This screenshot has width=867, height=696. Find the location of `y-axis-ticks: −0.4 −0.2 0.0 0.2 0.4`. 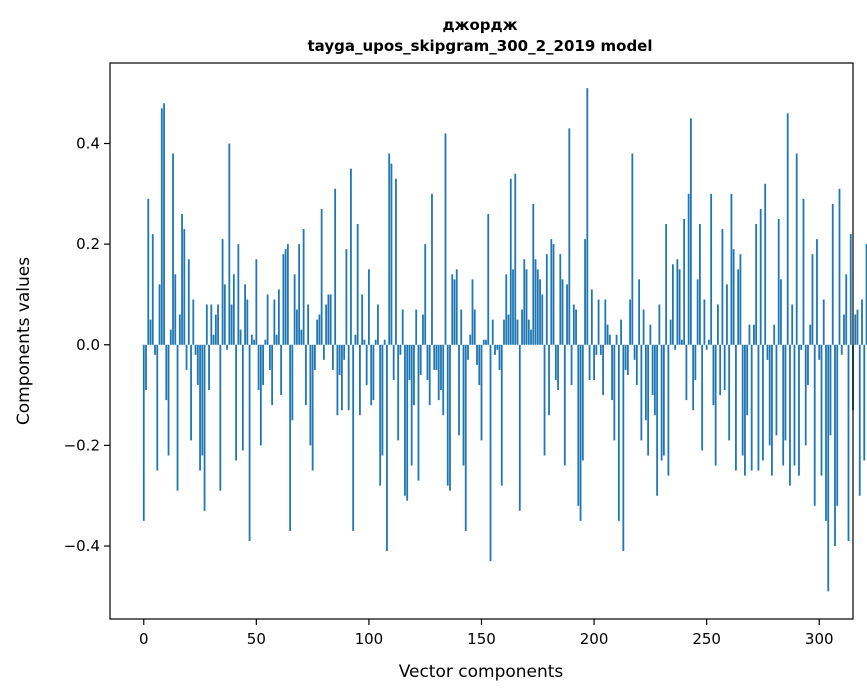

y-axis-ticks: −0.4 −0.2 0.0 0.2 0.4 is located at coordinates (87, 345).